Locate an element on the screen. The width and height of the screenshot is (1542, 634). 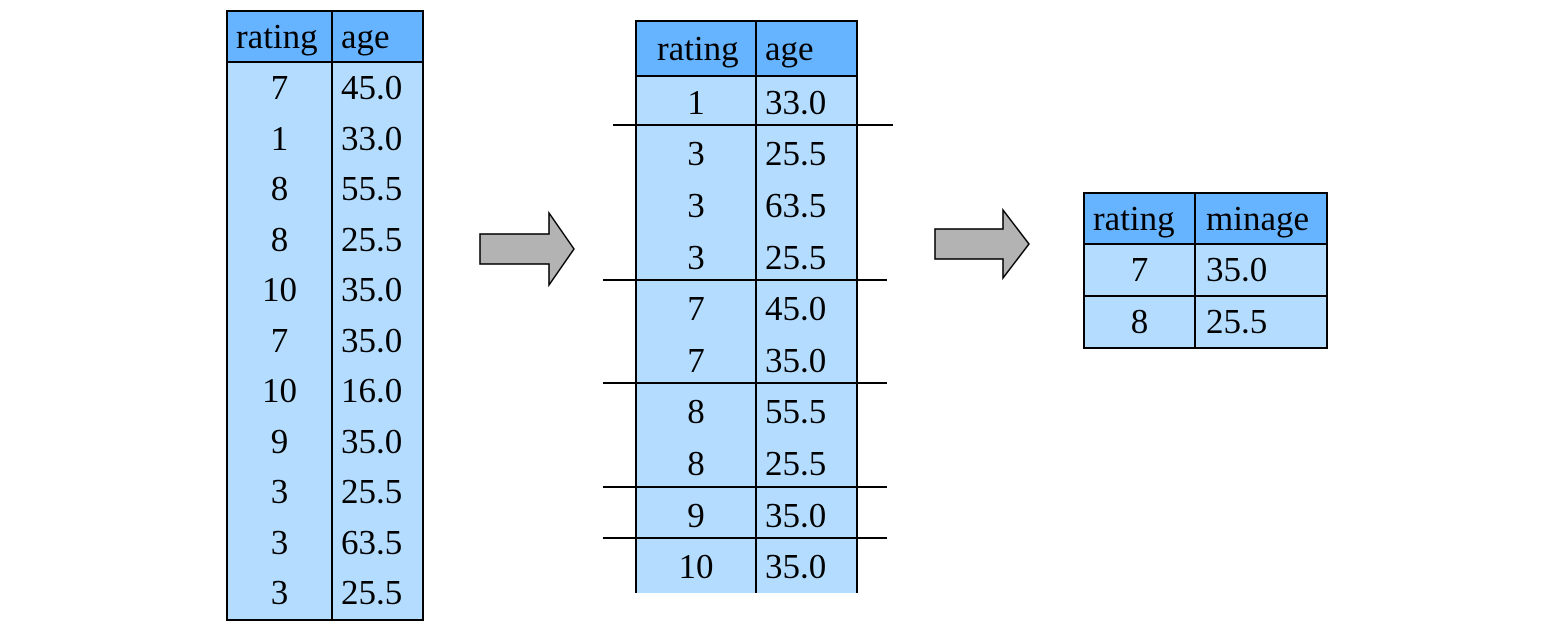
table-row: 10 16.0 is located at coordinates (325, 391).